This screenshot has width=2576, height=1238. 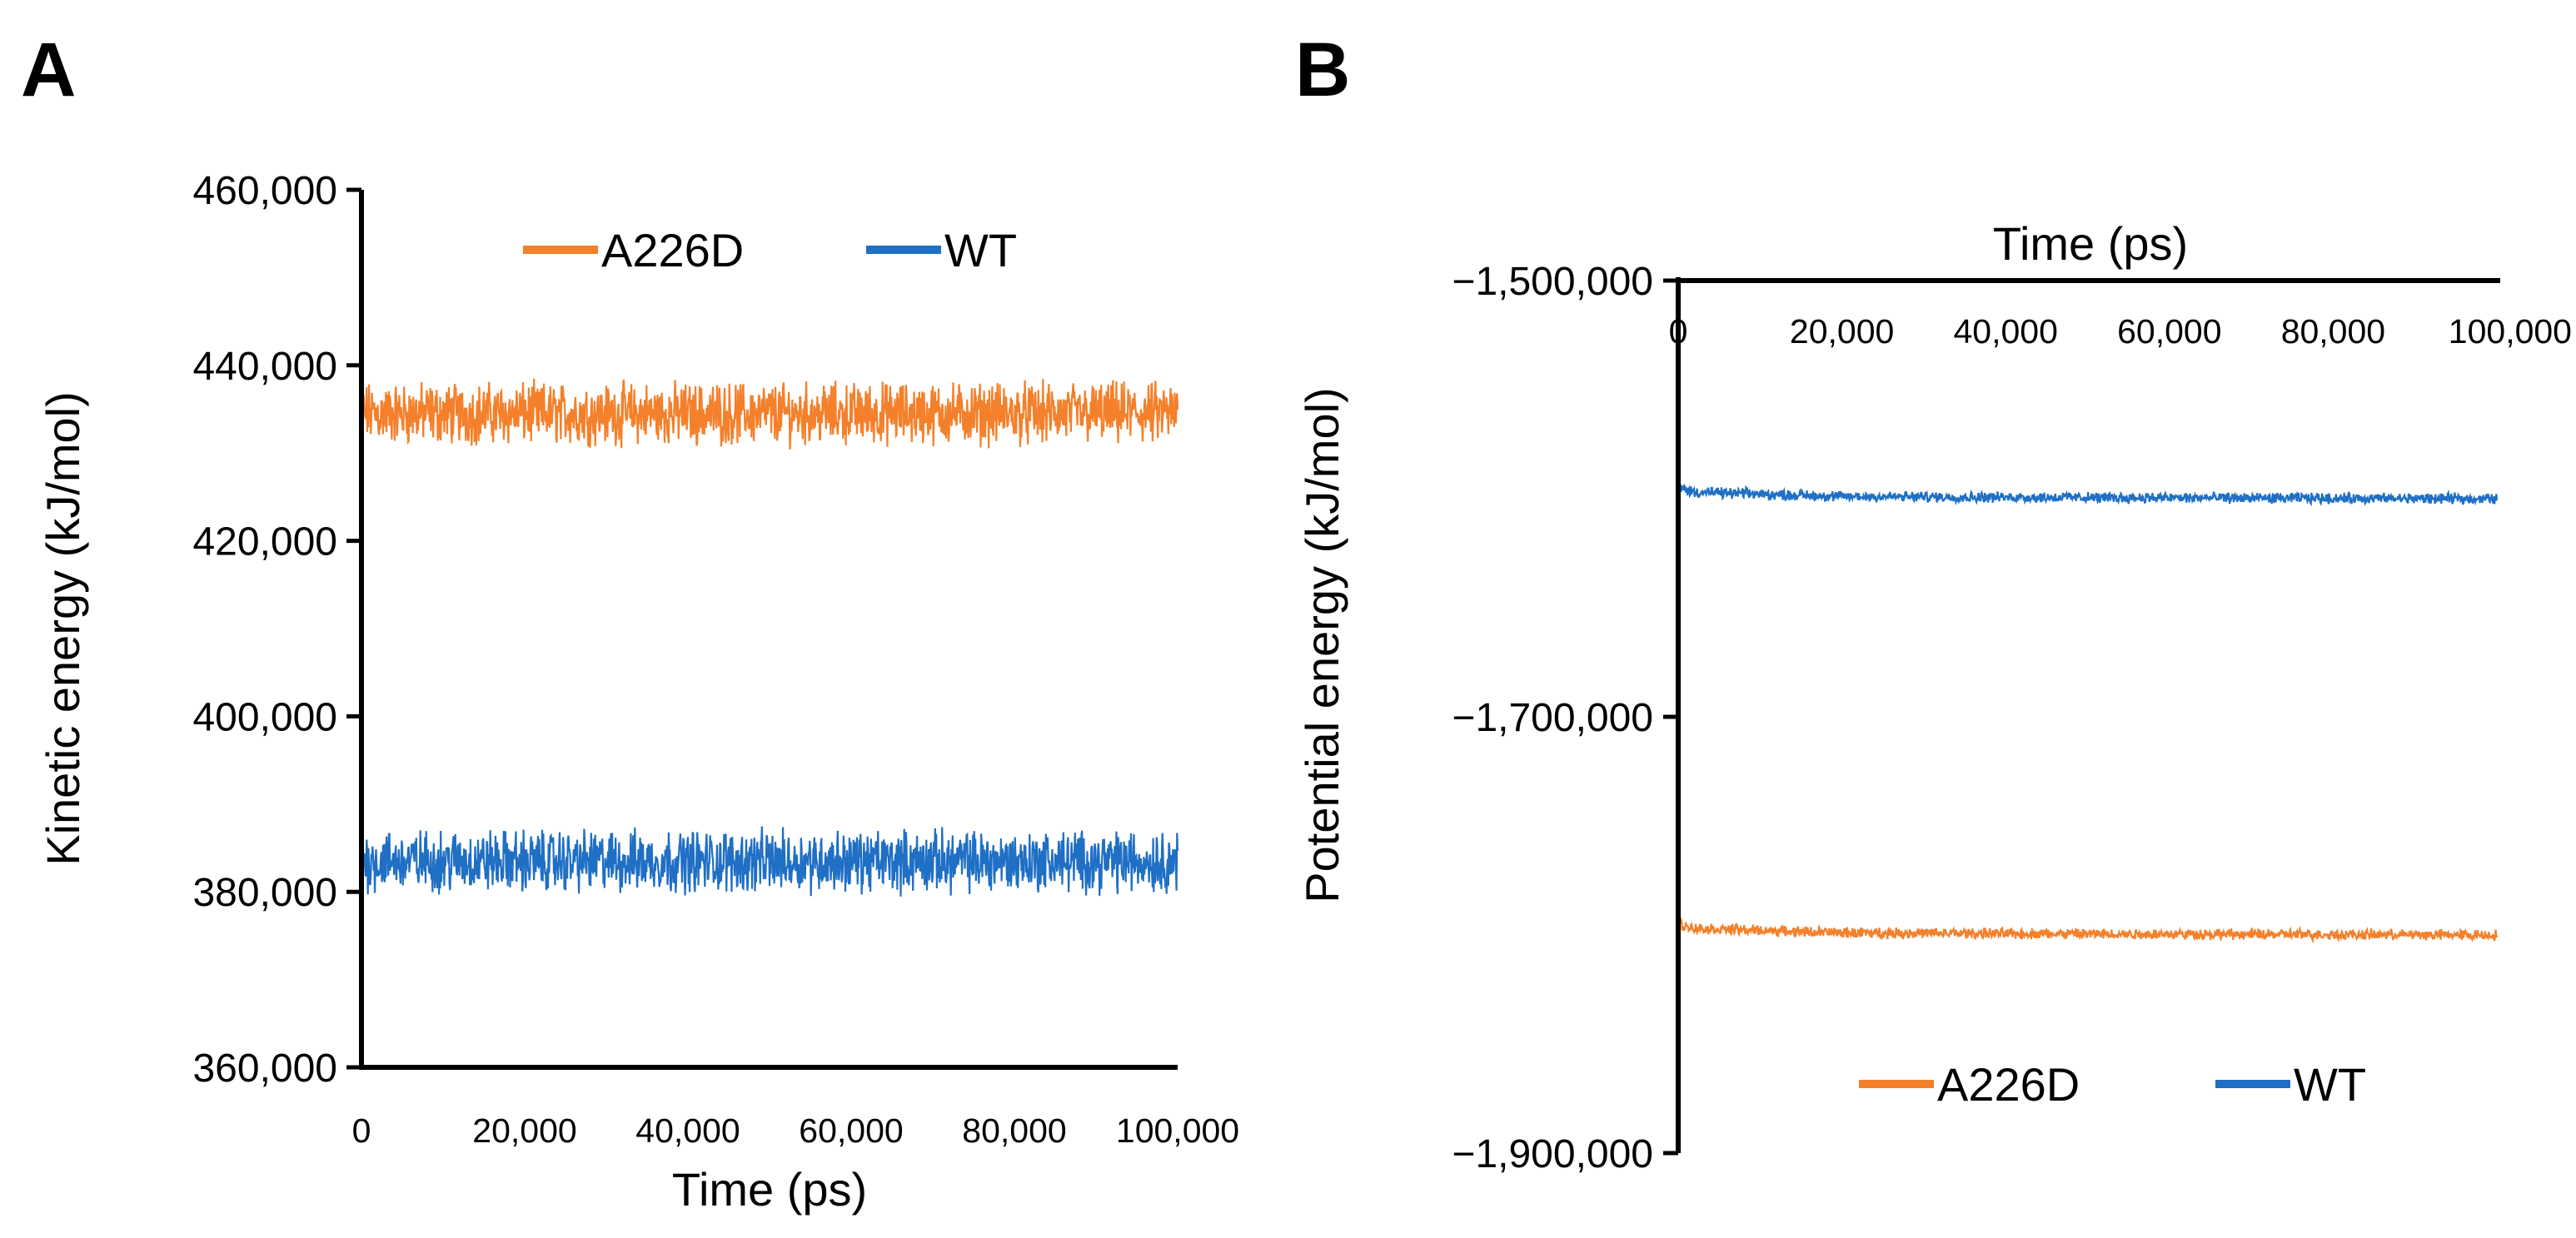 What do you see at coordinates (361, 1130) in the screenshot?
I see `panel-a-x-tick-label: 0` at bounding box center [361, 1130].